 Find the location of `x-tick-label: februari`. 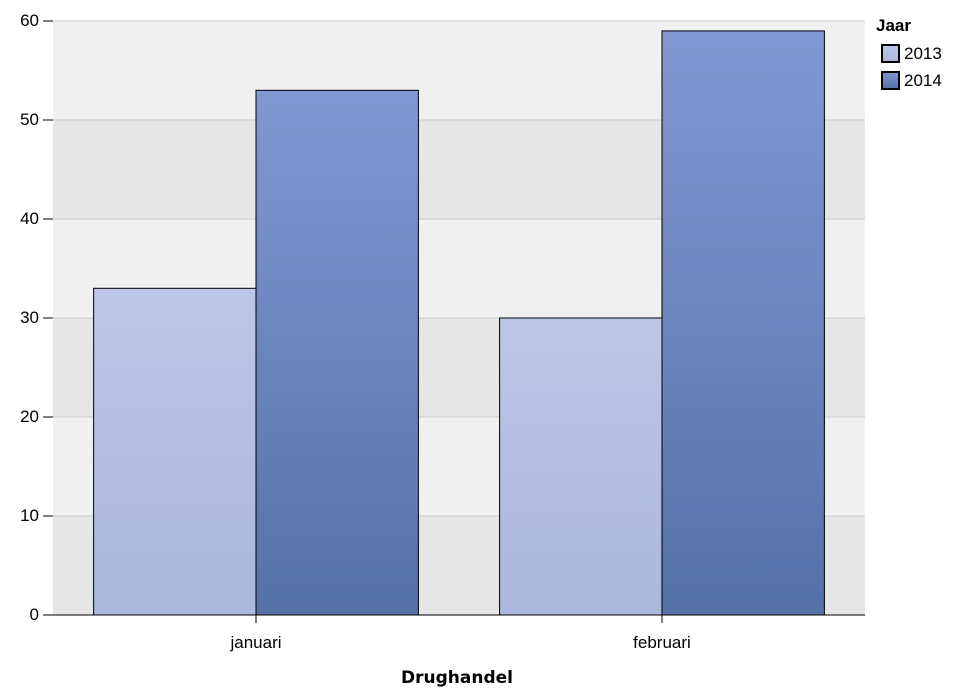

x-tick-label: februari is located at coordinates (662, 642).